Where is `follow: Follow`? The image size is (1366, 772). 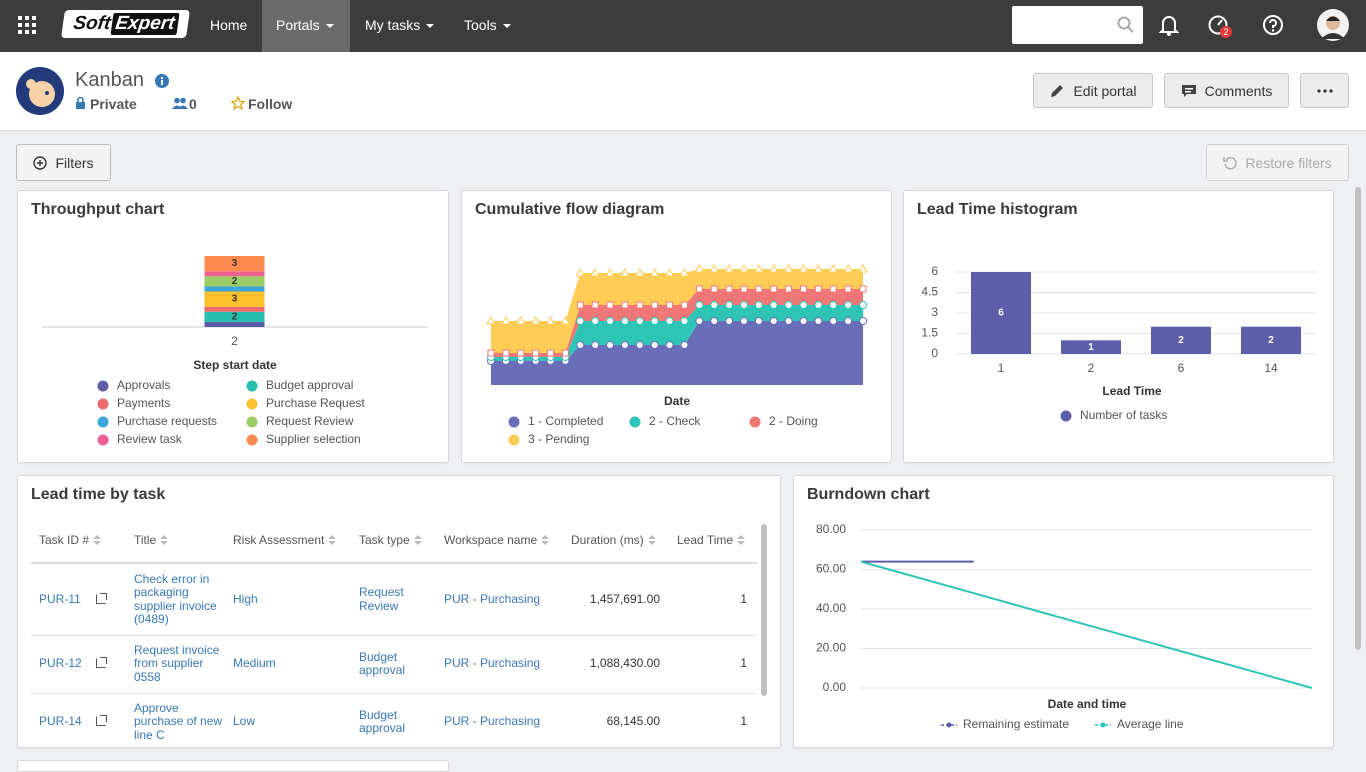 follow: Follow is located at coordinates (270, 104).